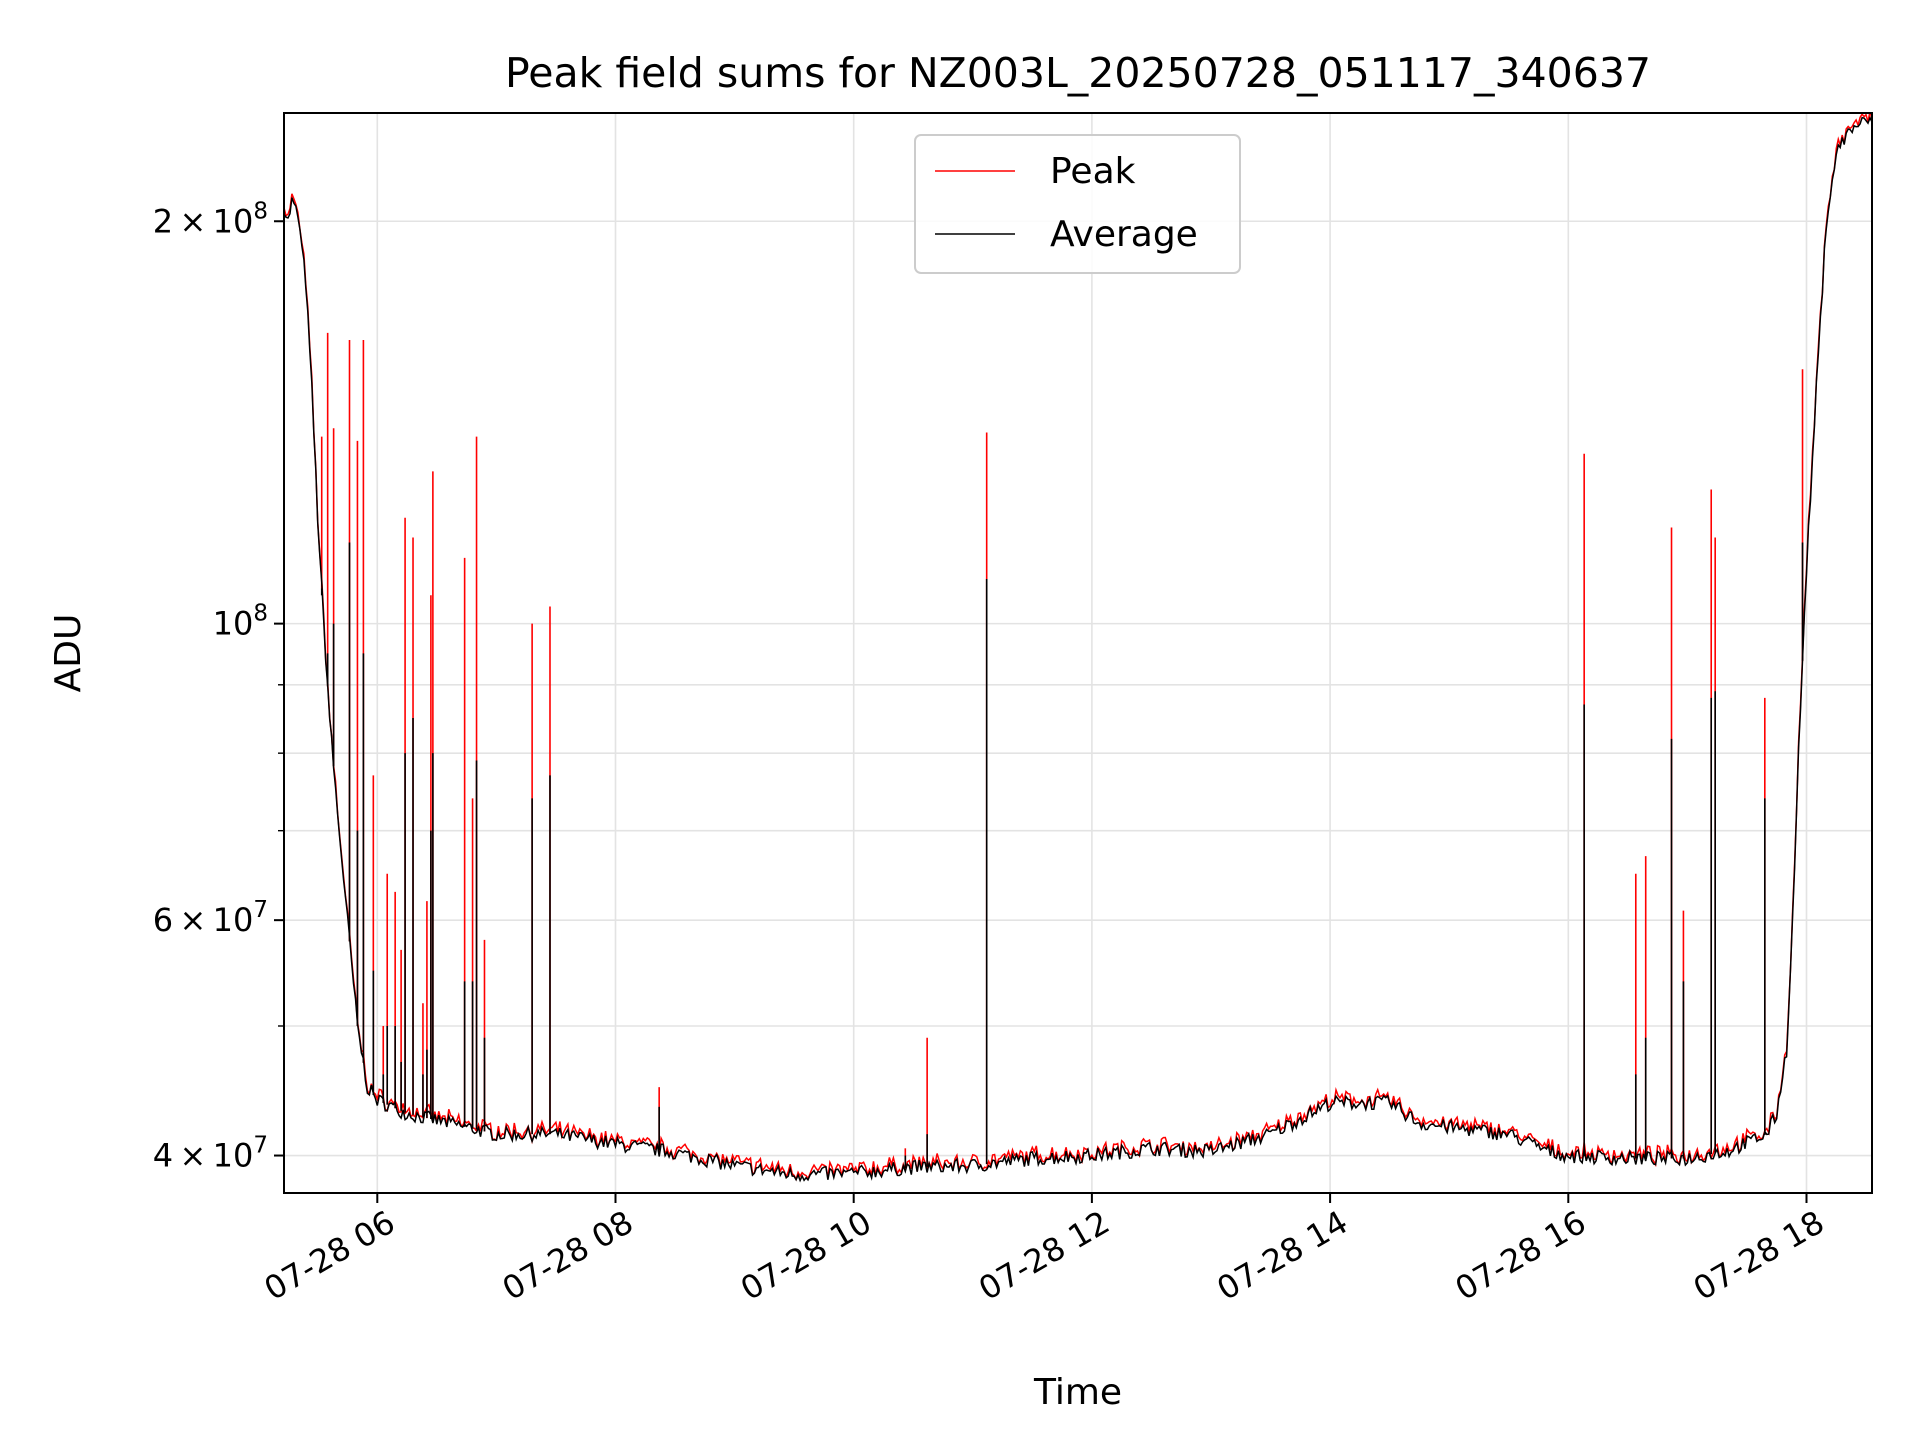 The height and width of the screenshot is (1440, 1920). I want to click on y-tick-label: 108, so click(240, 622).